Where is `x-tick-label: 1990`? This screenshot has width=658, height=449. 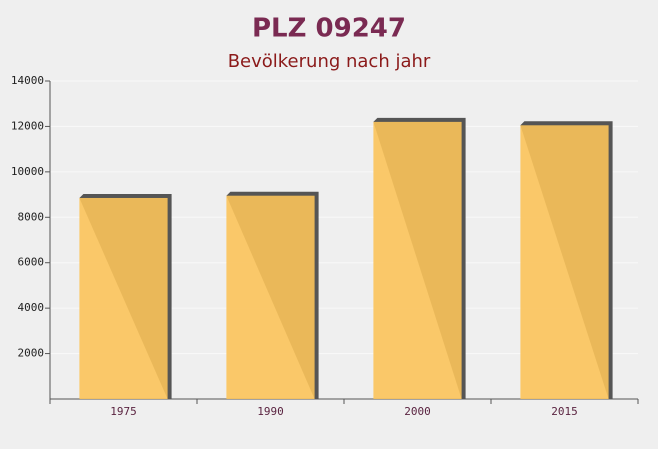
x-tick-label: 1990 is located at coordinates (270, 411).